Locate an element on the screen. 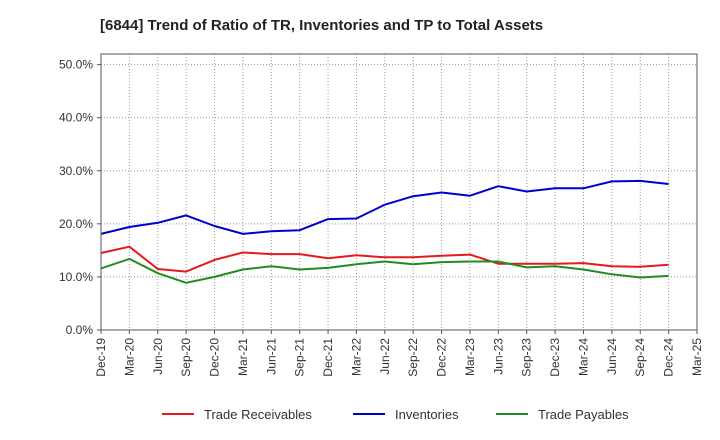 This screenshot has width=720, height=440. y-tick-label: 40.0% is located at coordinates (76, 118).